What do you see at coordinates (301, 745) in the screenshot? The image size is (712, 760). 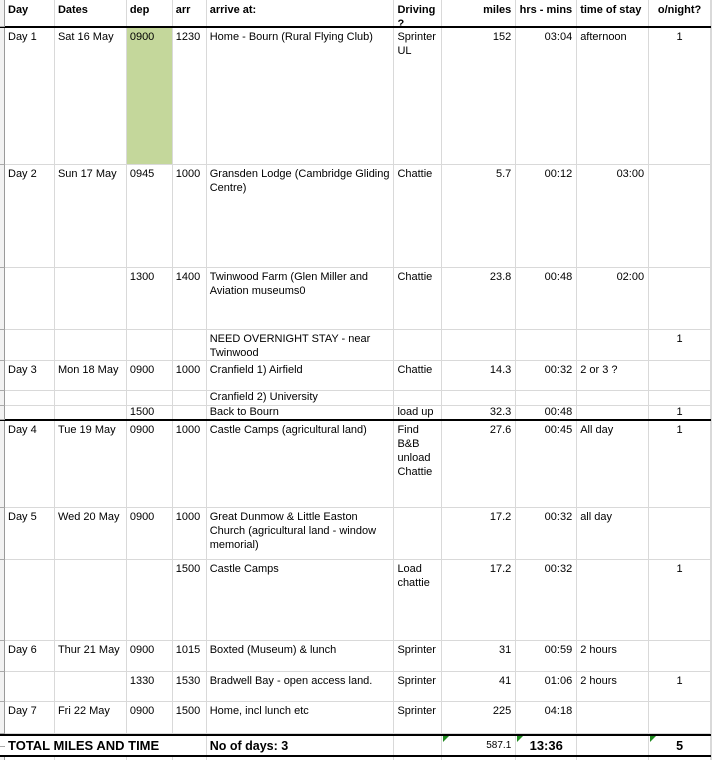 I see `total-days: No of days: 3` at bounding box center [301, 745].